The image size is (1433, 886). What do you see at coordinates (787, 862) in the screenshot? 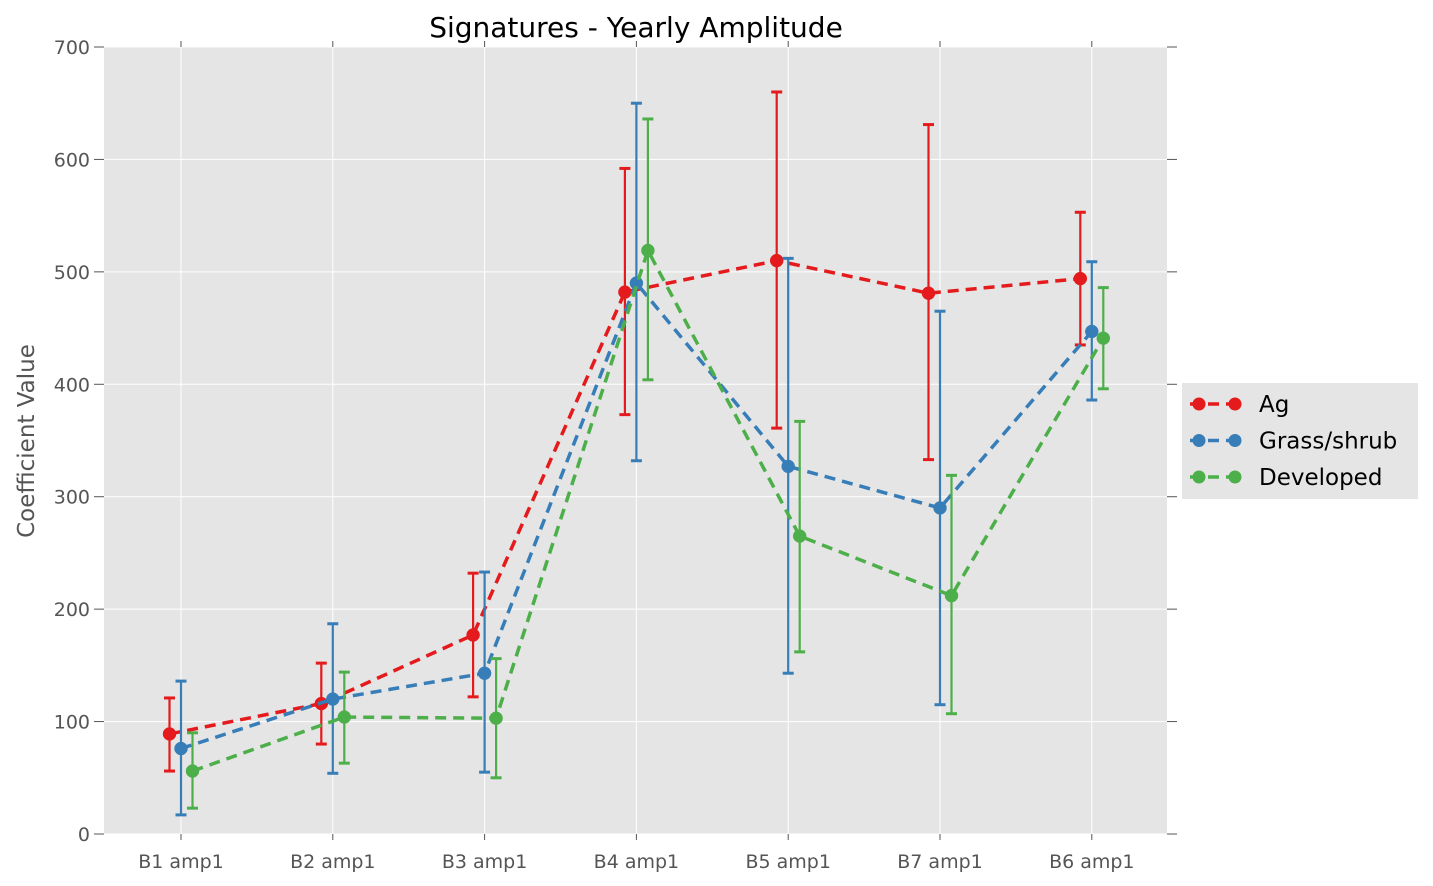
I see `x-tick-label: B5 amp1` at bounding box center [787, 862].